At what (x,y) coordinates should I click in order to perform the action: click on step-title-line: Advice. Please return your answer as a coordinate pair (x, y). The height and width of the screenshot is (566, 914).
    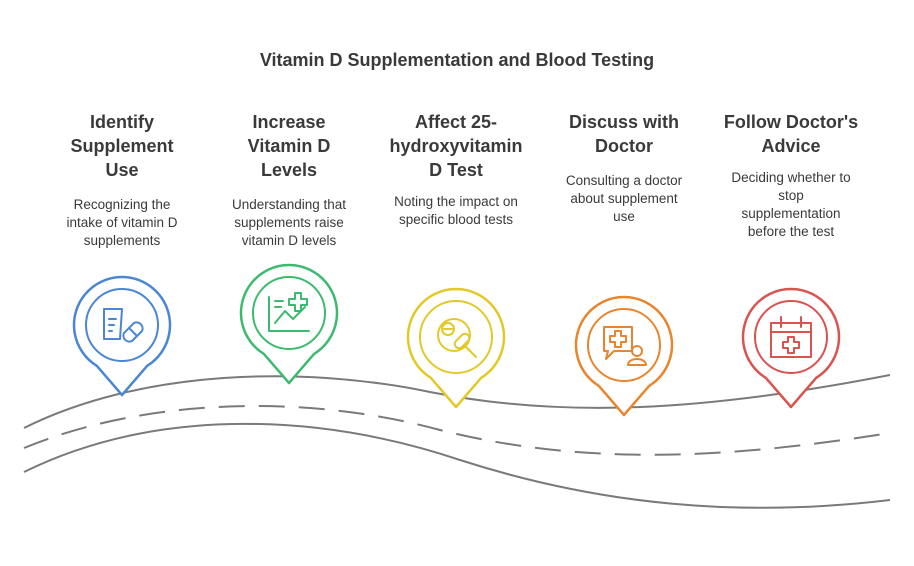
    Looking at the image, I should click on (791, 146).